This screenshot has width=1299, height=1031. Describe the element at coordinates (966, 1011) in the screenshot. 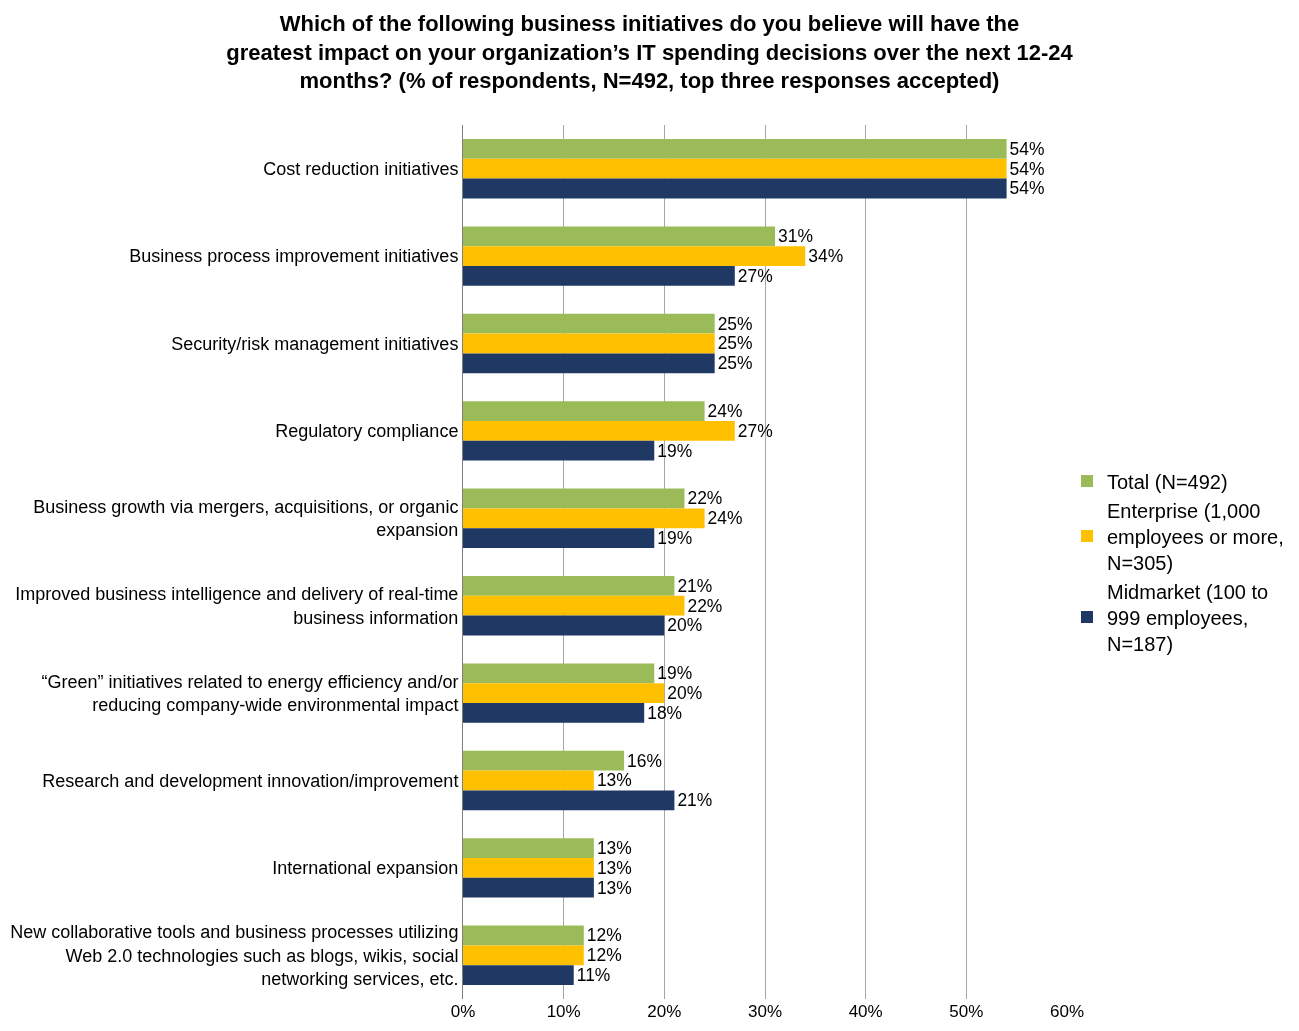

I see `x-tick-label: 50%` at that location.